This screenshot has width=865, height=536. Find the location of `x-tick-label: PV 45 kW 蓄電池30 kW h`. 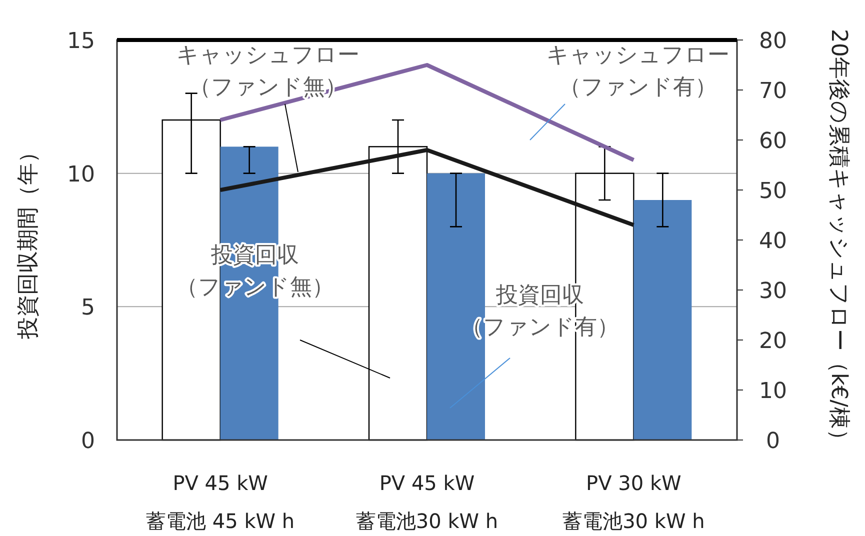

x-tick-label: PV 45 kW 蓄電池30 kW h is located at coordinates (427, 502).